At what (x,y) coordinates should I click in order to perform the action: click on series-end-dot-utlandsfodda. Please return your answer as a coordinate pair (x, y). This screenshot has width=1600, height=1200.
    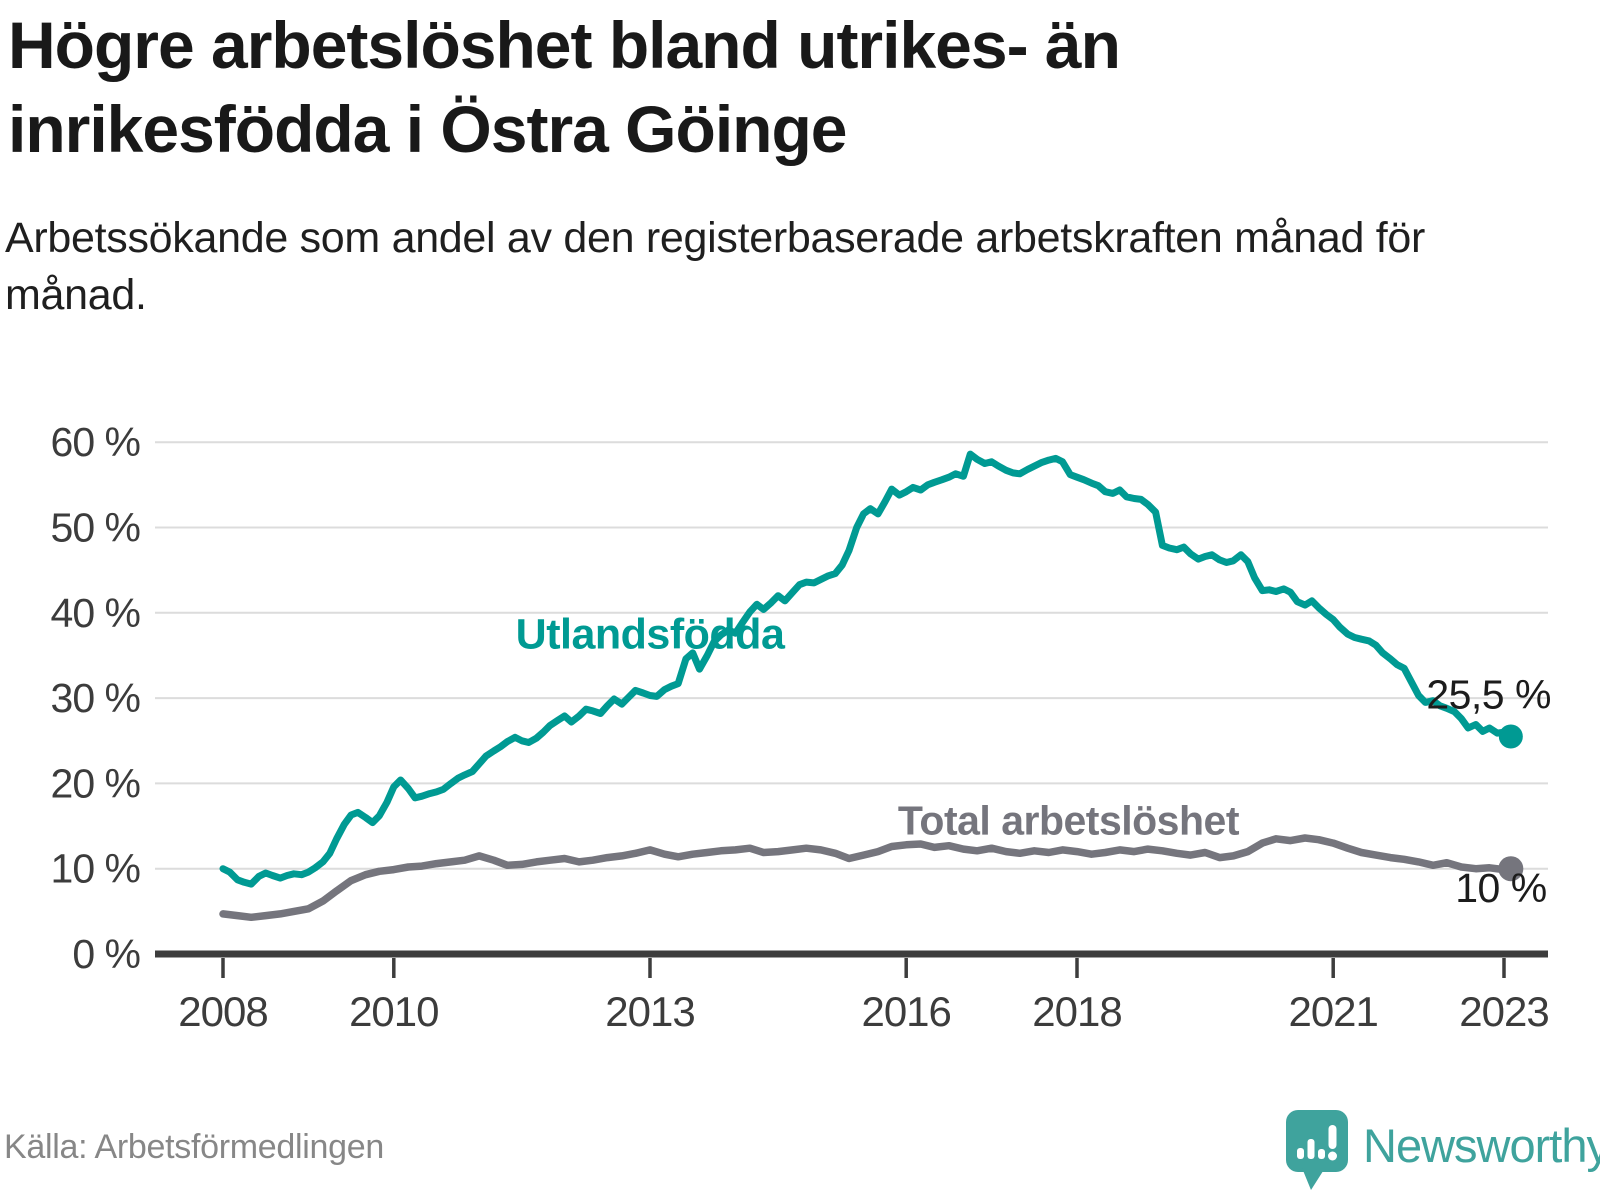
    Looking at the image, I should click on (1510, 736).